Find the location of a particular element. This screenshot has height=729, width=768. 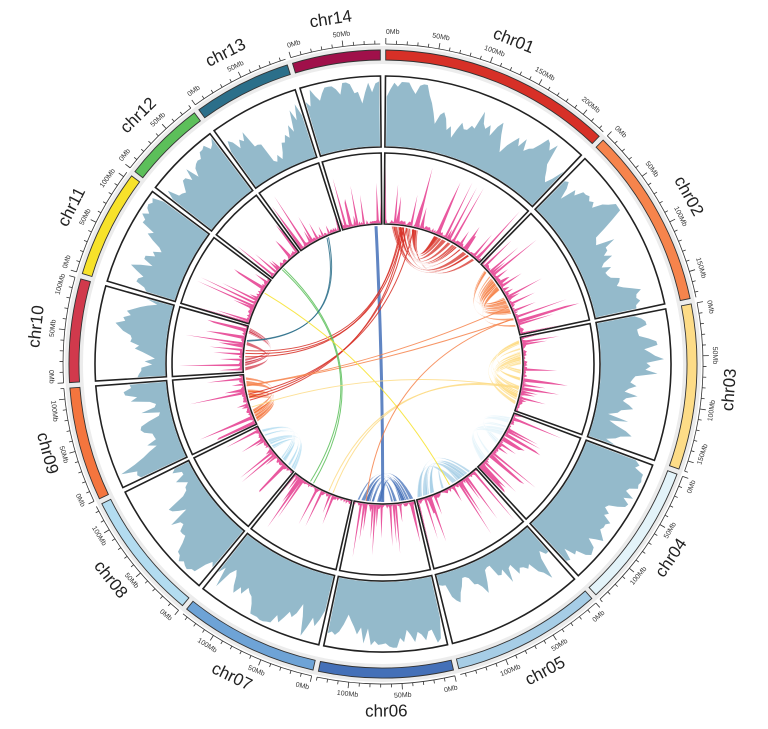

spike-area-chr14 is located at coordinates (356, 203).